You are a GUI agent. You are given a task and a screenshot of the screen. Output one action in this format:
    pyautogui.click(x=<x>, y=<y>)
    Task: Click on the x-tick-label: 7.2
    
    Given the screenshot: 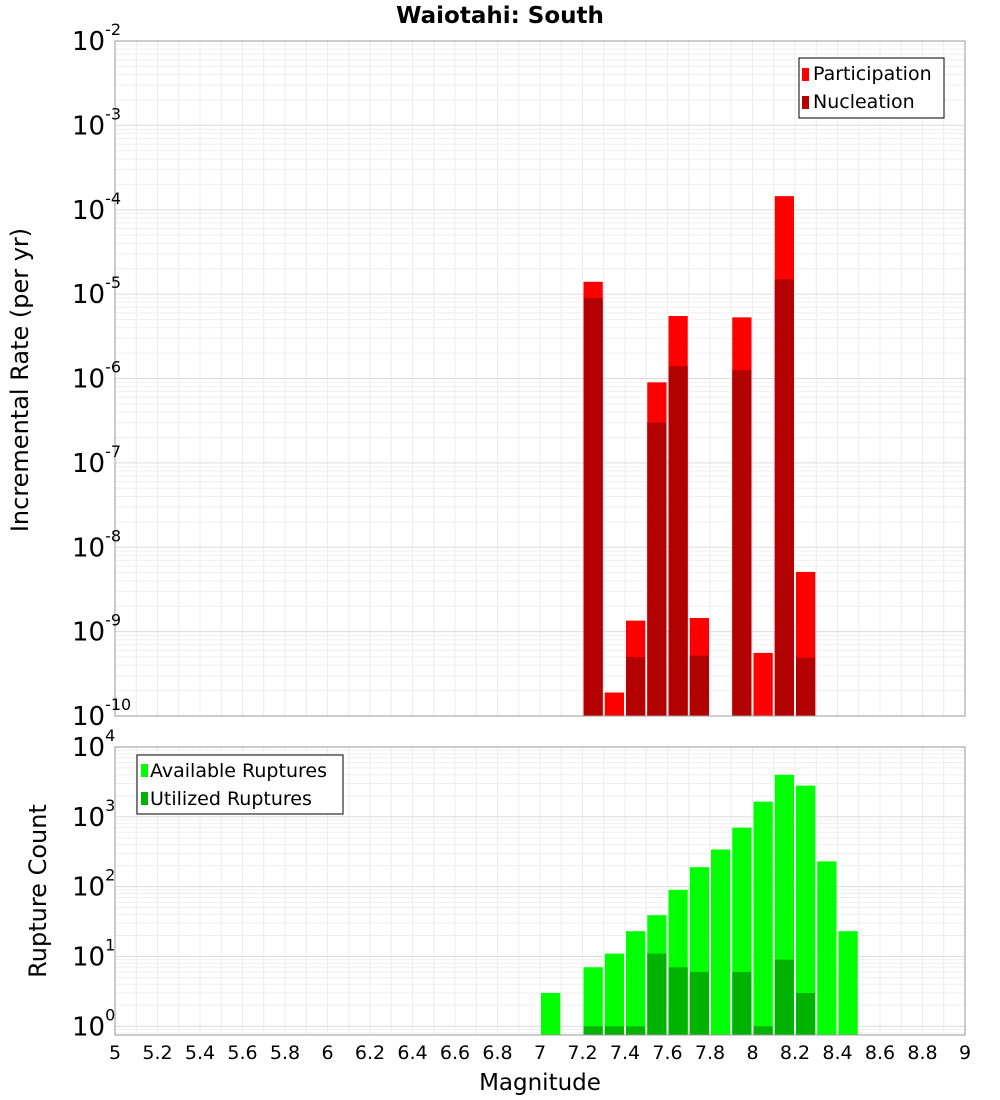 What is the action you would take?
    pyautogui.click(x=582, y=1053)
    